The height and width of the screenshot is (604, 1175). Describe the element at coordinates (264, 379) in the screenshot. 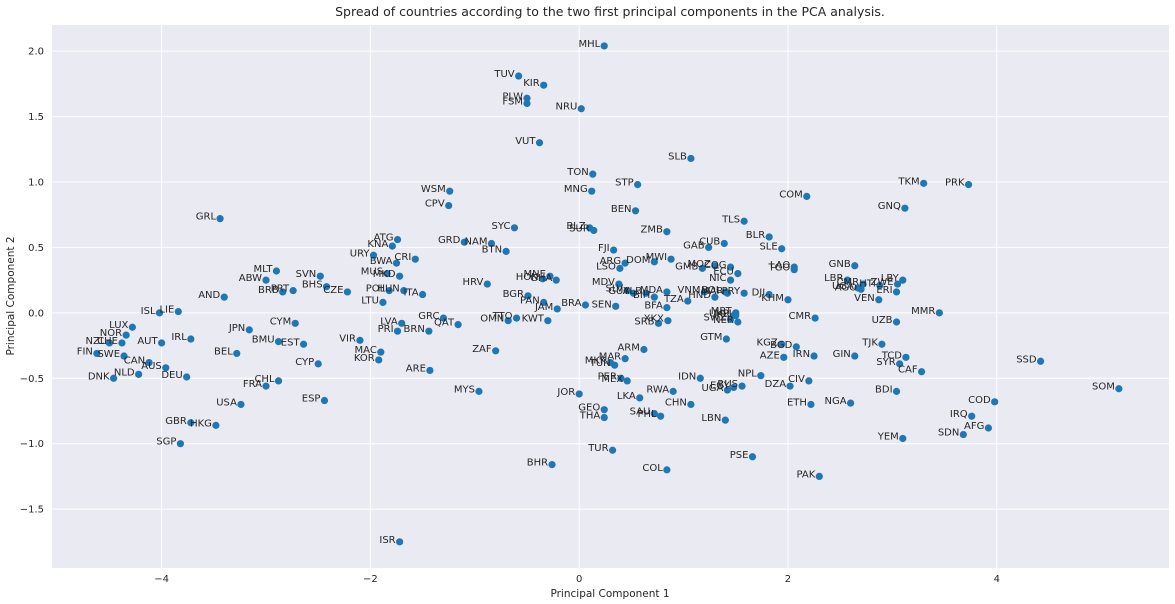

I see `point-label: CHL` at that location.